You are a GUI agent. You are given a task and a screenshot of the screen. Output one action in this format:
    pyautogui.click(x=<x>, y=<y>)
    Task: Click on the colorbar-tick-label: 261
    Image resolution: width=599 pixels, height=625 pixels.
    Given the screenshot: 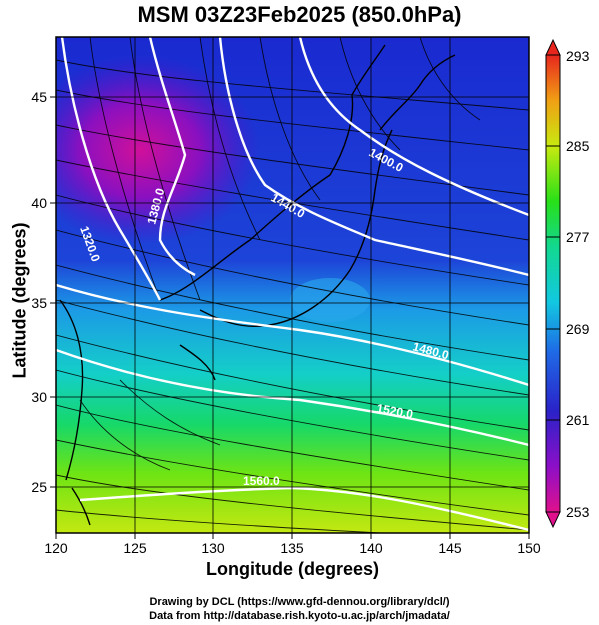 What is the action you would take?
    pyautogui.click(x=578, y=420)
    